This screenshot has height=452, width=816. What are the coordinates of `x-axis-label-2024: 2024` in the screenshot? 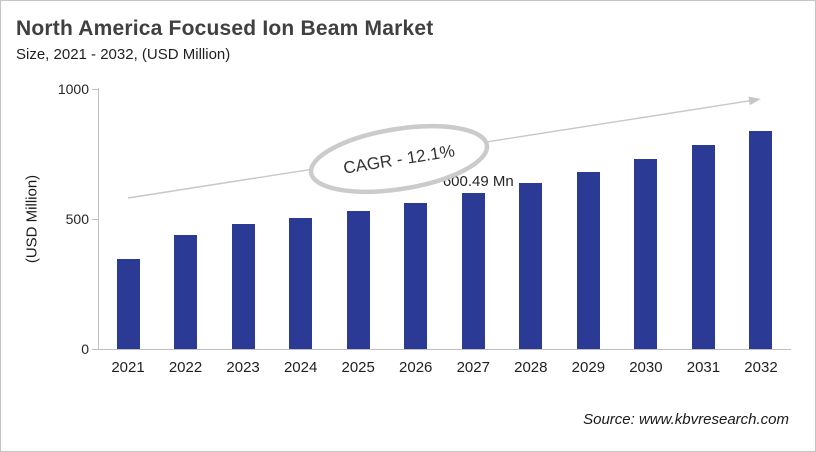 It's located at (300, 367).